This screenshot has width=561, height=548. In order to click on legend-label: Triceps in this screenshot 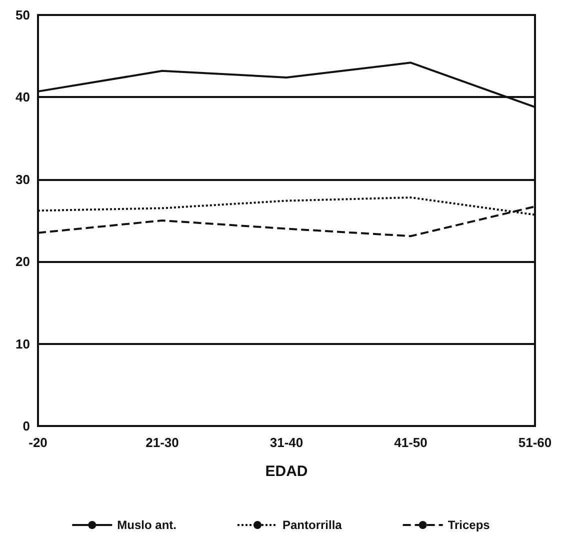, I will do `click(469, 525)`.